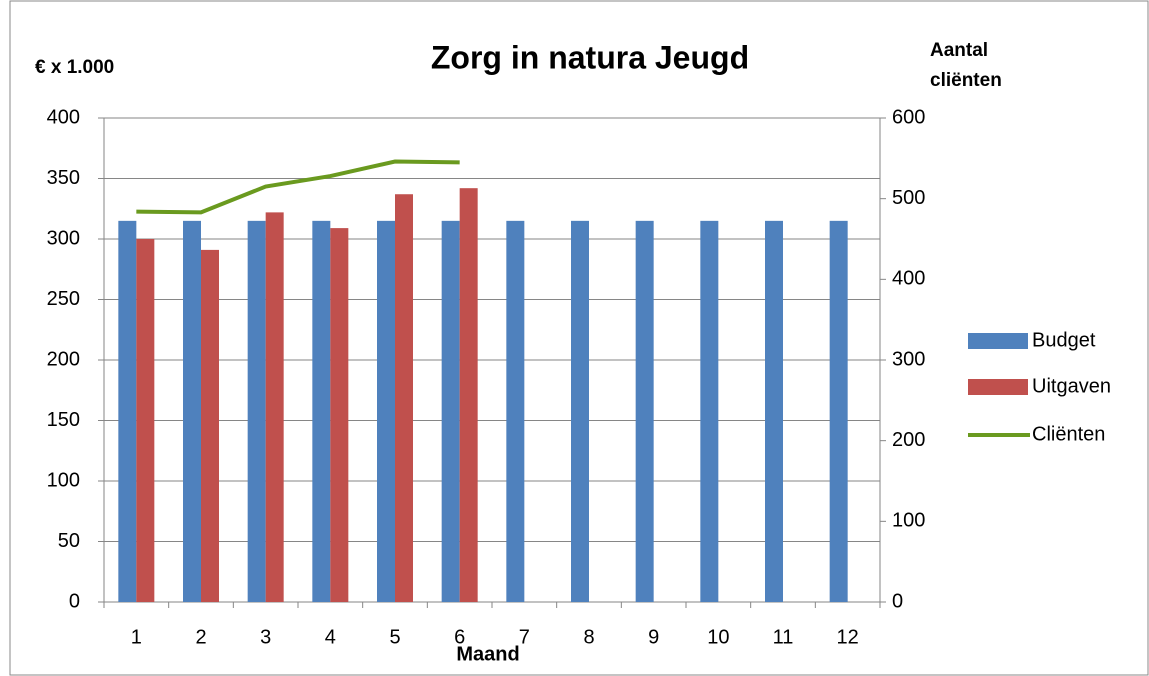  Describe the element at coordinates (136, 637) in the screenshot. I see `x-tick-label: 1` at that location.